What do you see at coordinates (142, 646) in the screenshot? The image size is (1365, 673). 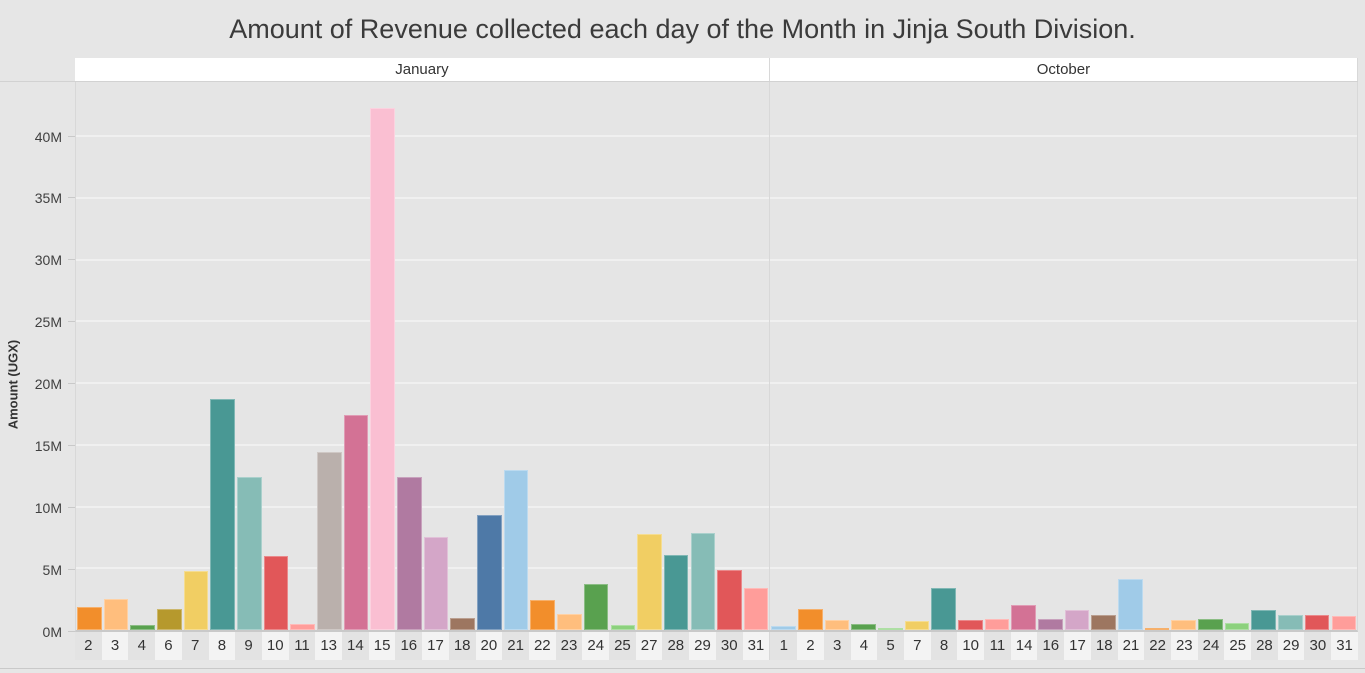 I see `day-label-january-4: 4` at bounding box center [142, 646].